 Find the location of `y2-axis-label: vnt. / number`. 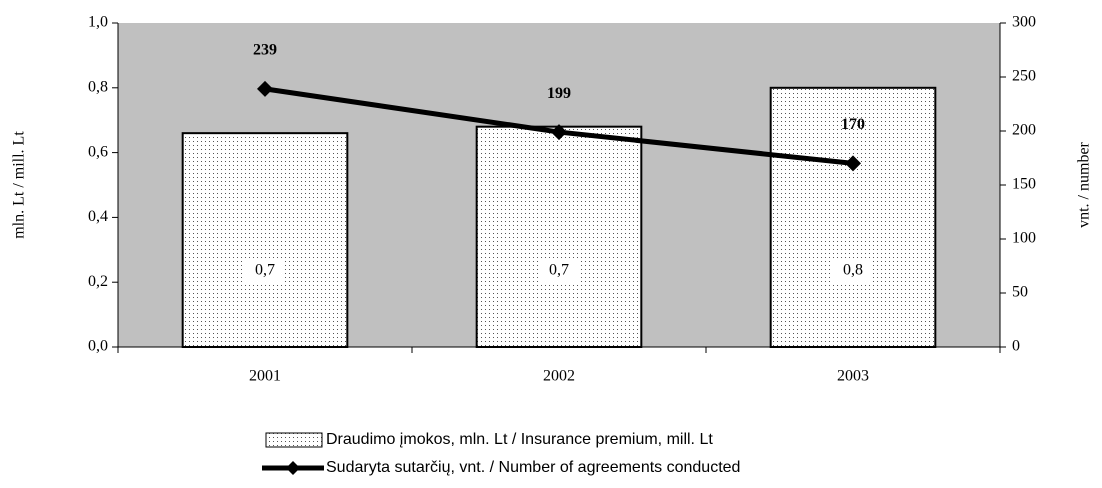

y2-axis-label: vnt. / number is located at coordinates (1084, 184).